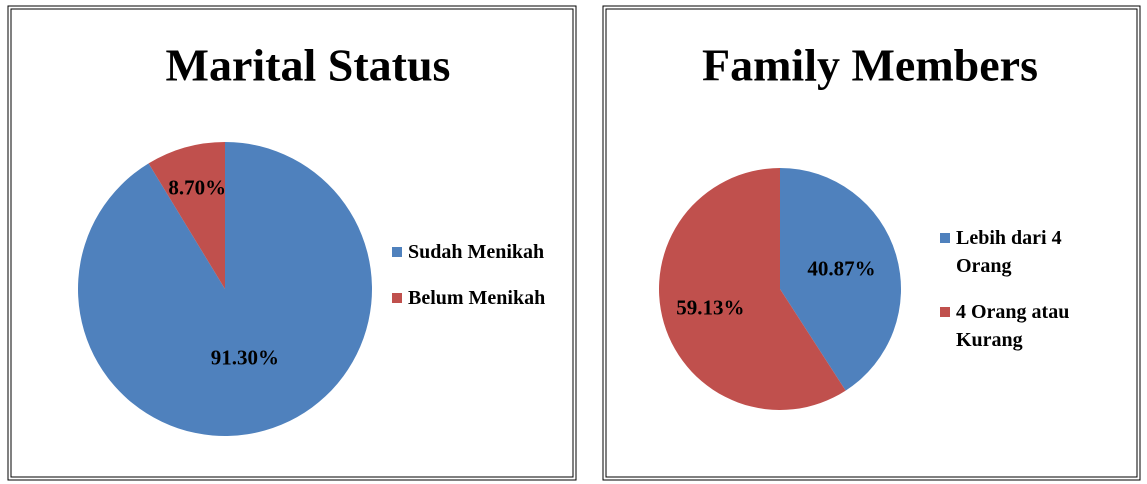 This screenshot has width=1147, height=484. I want to click on legend-item: Sudah Menikah, so click(492, 252).